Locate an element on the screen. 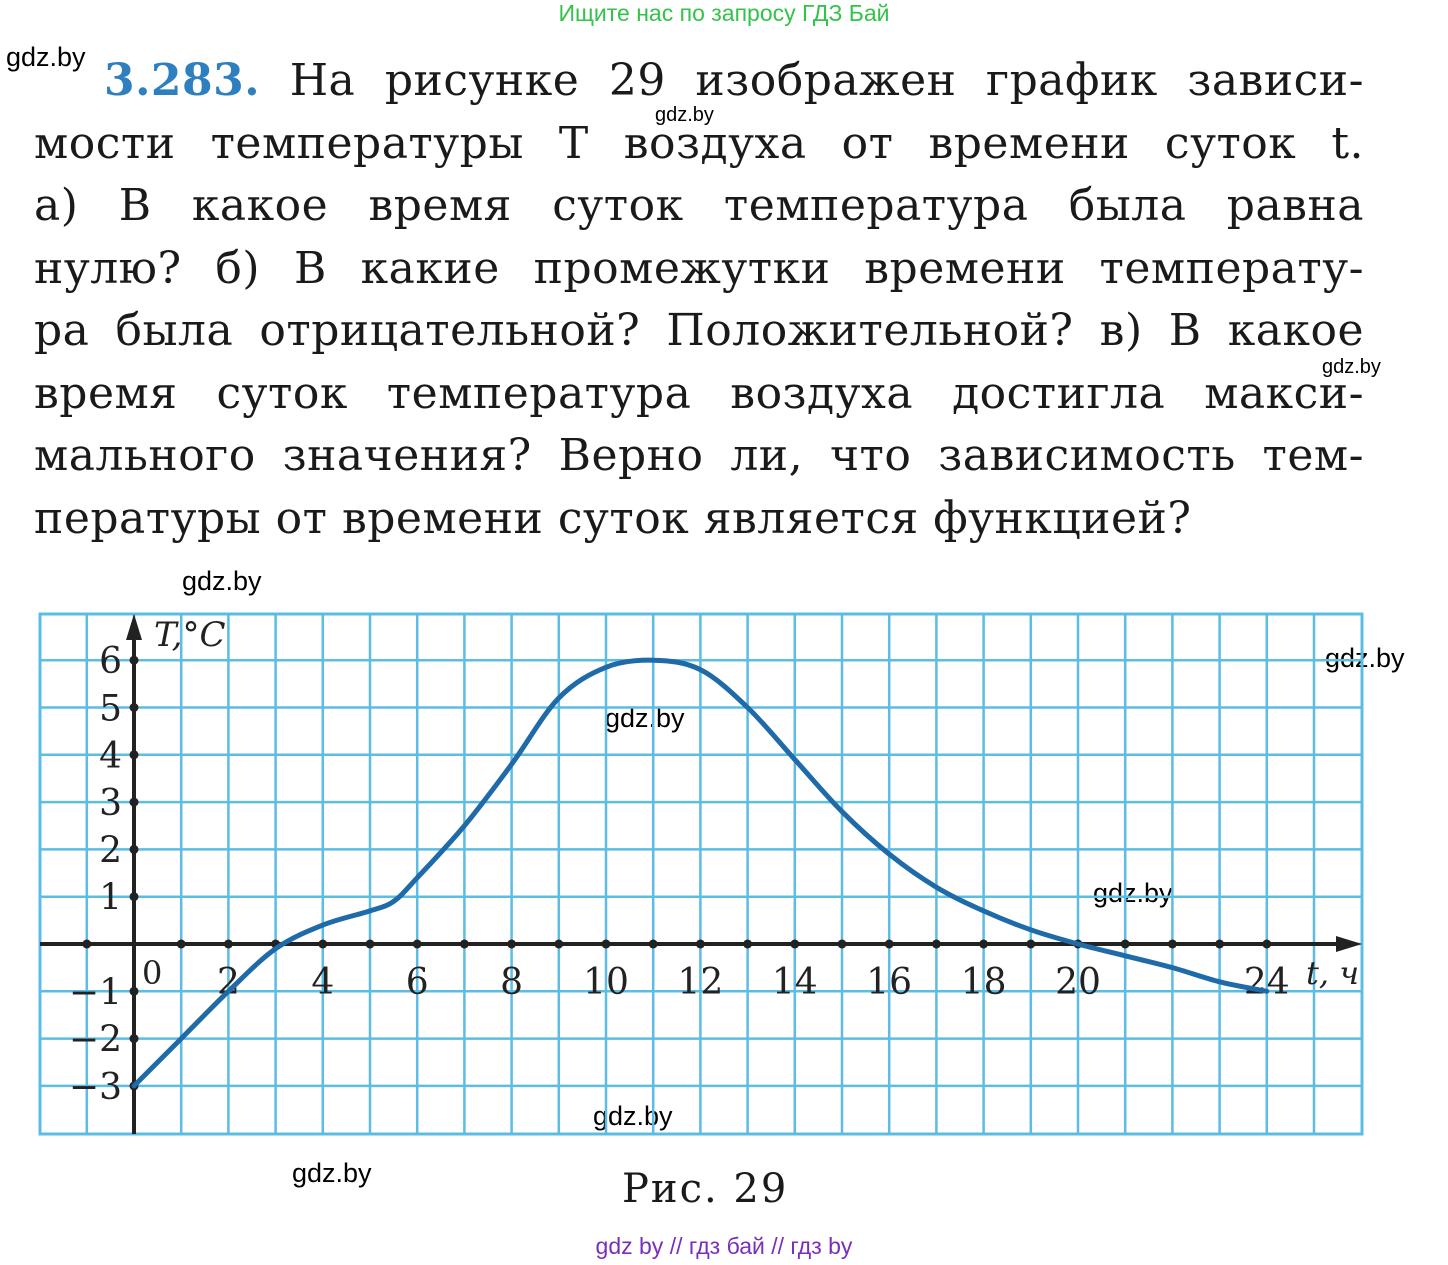 This screenshot has width=1448, height=1265. y-tick-label: 5 is located at coordinates (110, 709).